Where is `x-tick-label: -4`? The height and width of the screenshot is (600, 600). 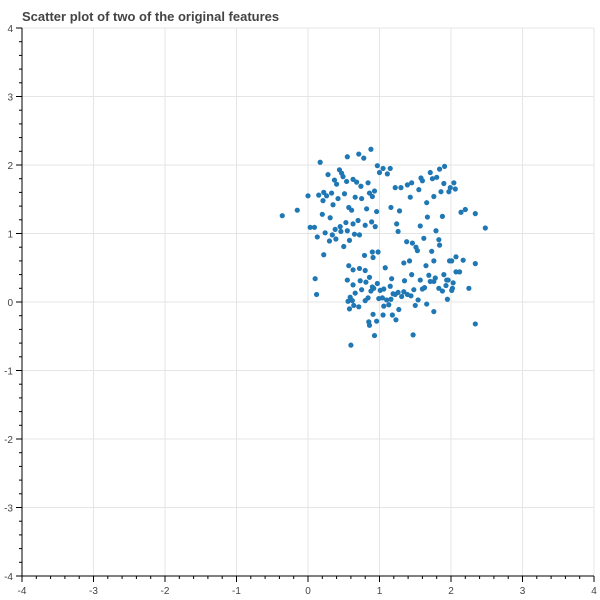 x-tick-label: -4 is located at coordinates (22, 591).